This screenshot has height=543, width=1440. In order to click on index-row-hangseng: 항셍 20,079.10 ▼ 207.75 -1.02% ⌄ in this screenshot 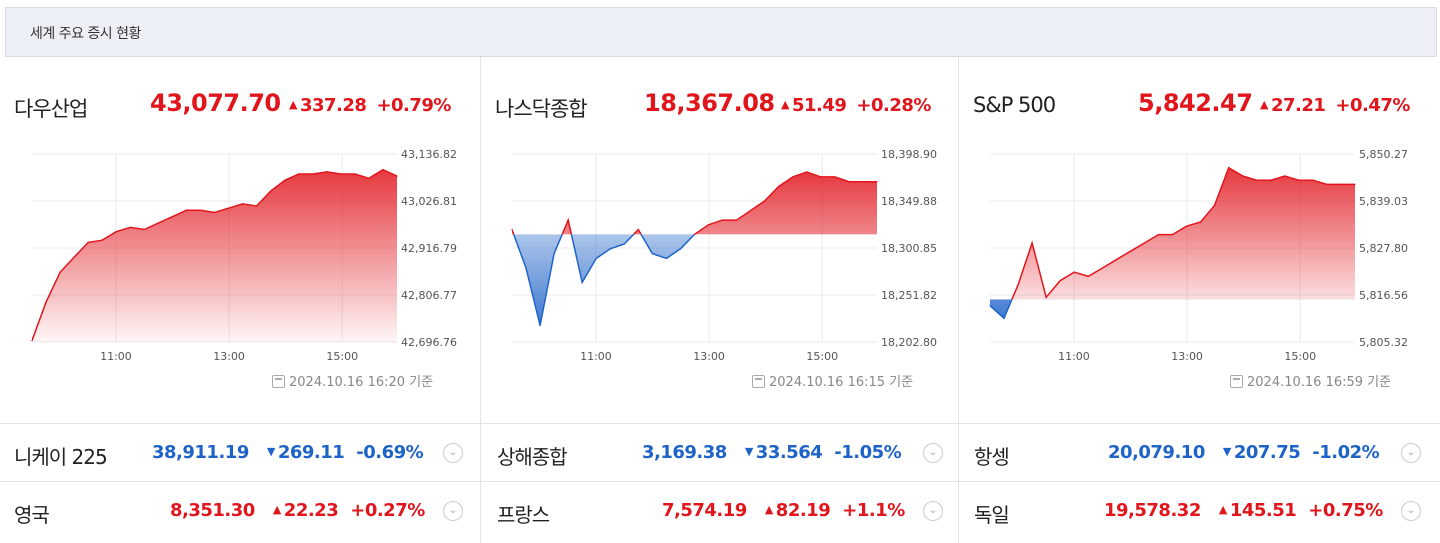, I will do `click(1199, 453)`.